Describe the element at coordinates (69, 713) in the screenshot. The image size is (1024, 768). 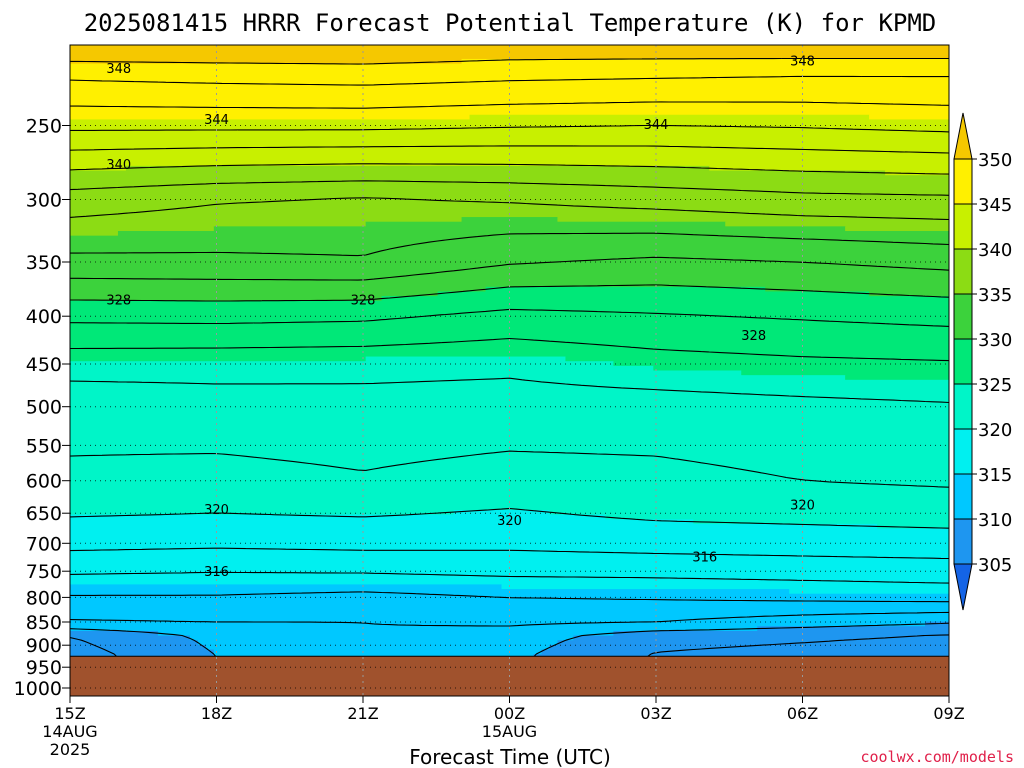
I see `x-tick-label: 15Z` at that location.